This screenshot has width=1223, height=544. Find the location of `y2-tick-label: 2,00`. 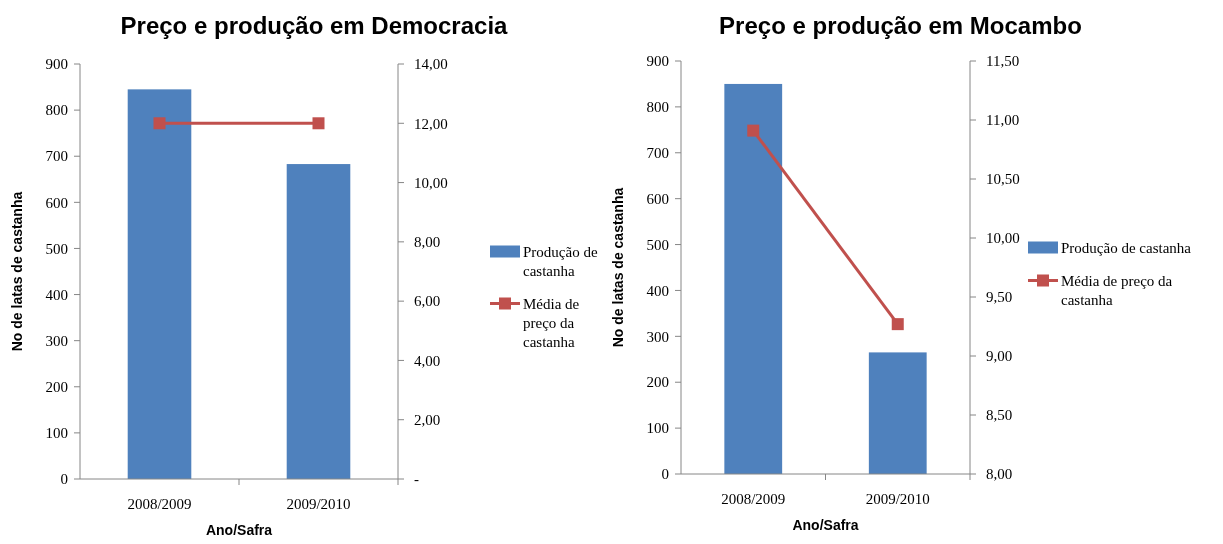

y2-tick-label: 2,00 is located at coordinates (427, 419).